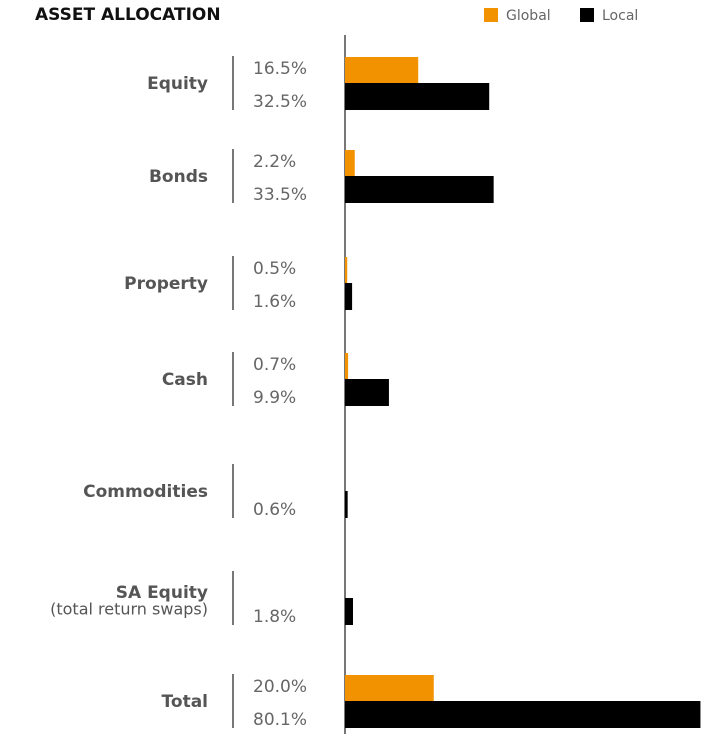 The image size is (713, 734). Describe the element at coordinates (274, 510) in the screenshot. I see `value-label: 0.6%` at that location.